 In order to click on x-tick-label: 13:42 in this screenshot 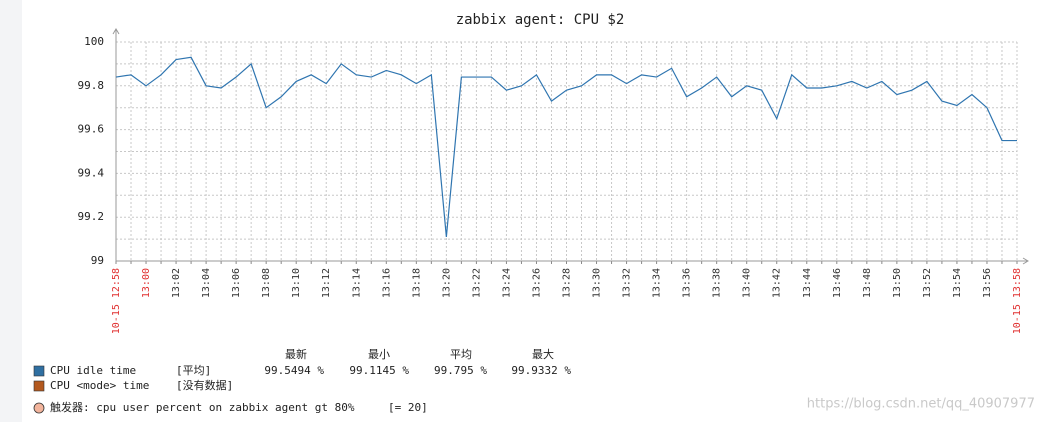, I will do `click(777, 283)`.